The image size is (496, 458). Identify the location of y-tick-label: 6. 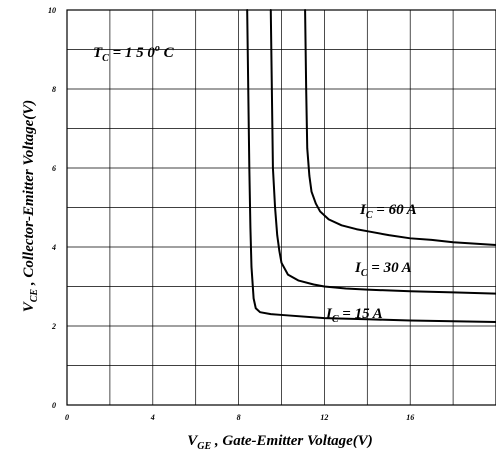
(54, 168).